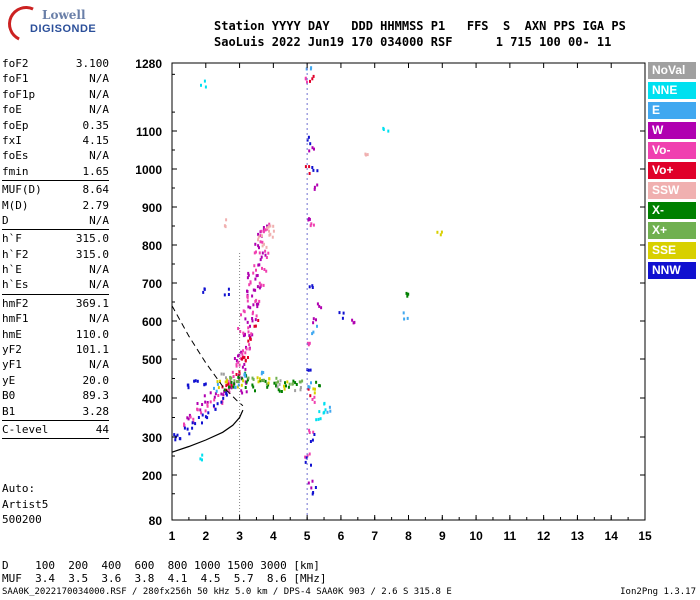 The height and width of the screenshot is (600, 700). Describe the element at coordinates (273, 536) in the screenshot. I see `x-tick-label: 4` at that location.